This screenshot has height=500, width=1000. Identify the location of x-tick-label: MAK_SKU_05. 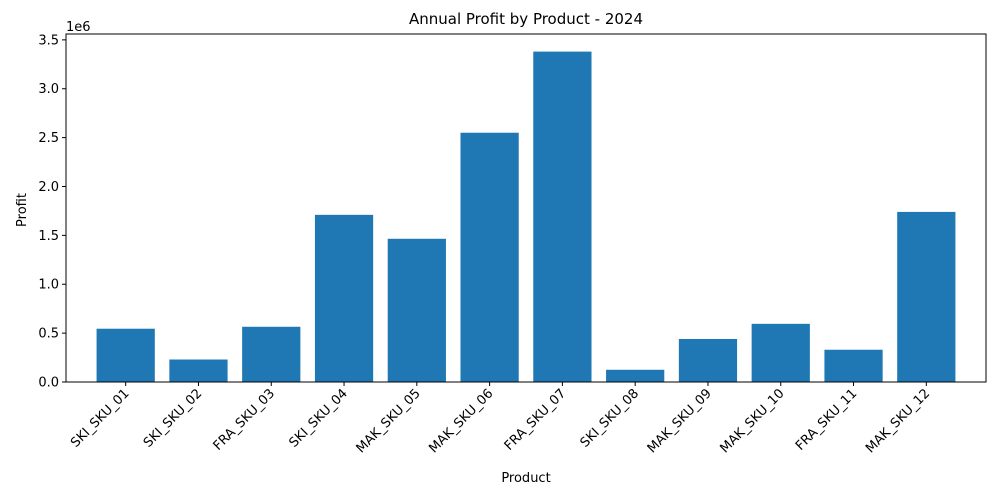
(389, 421).